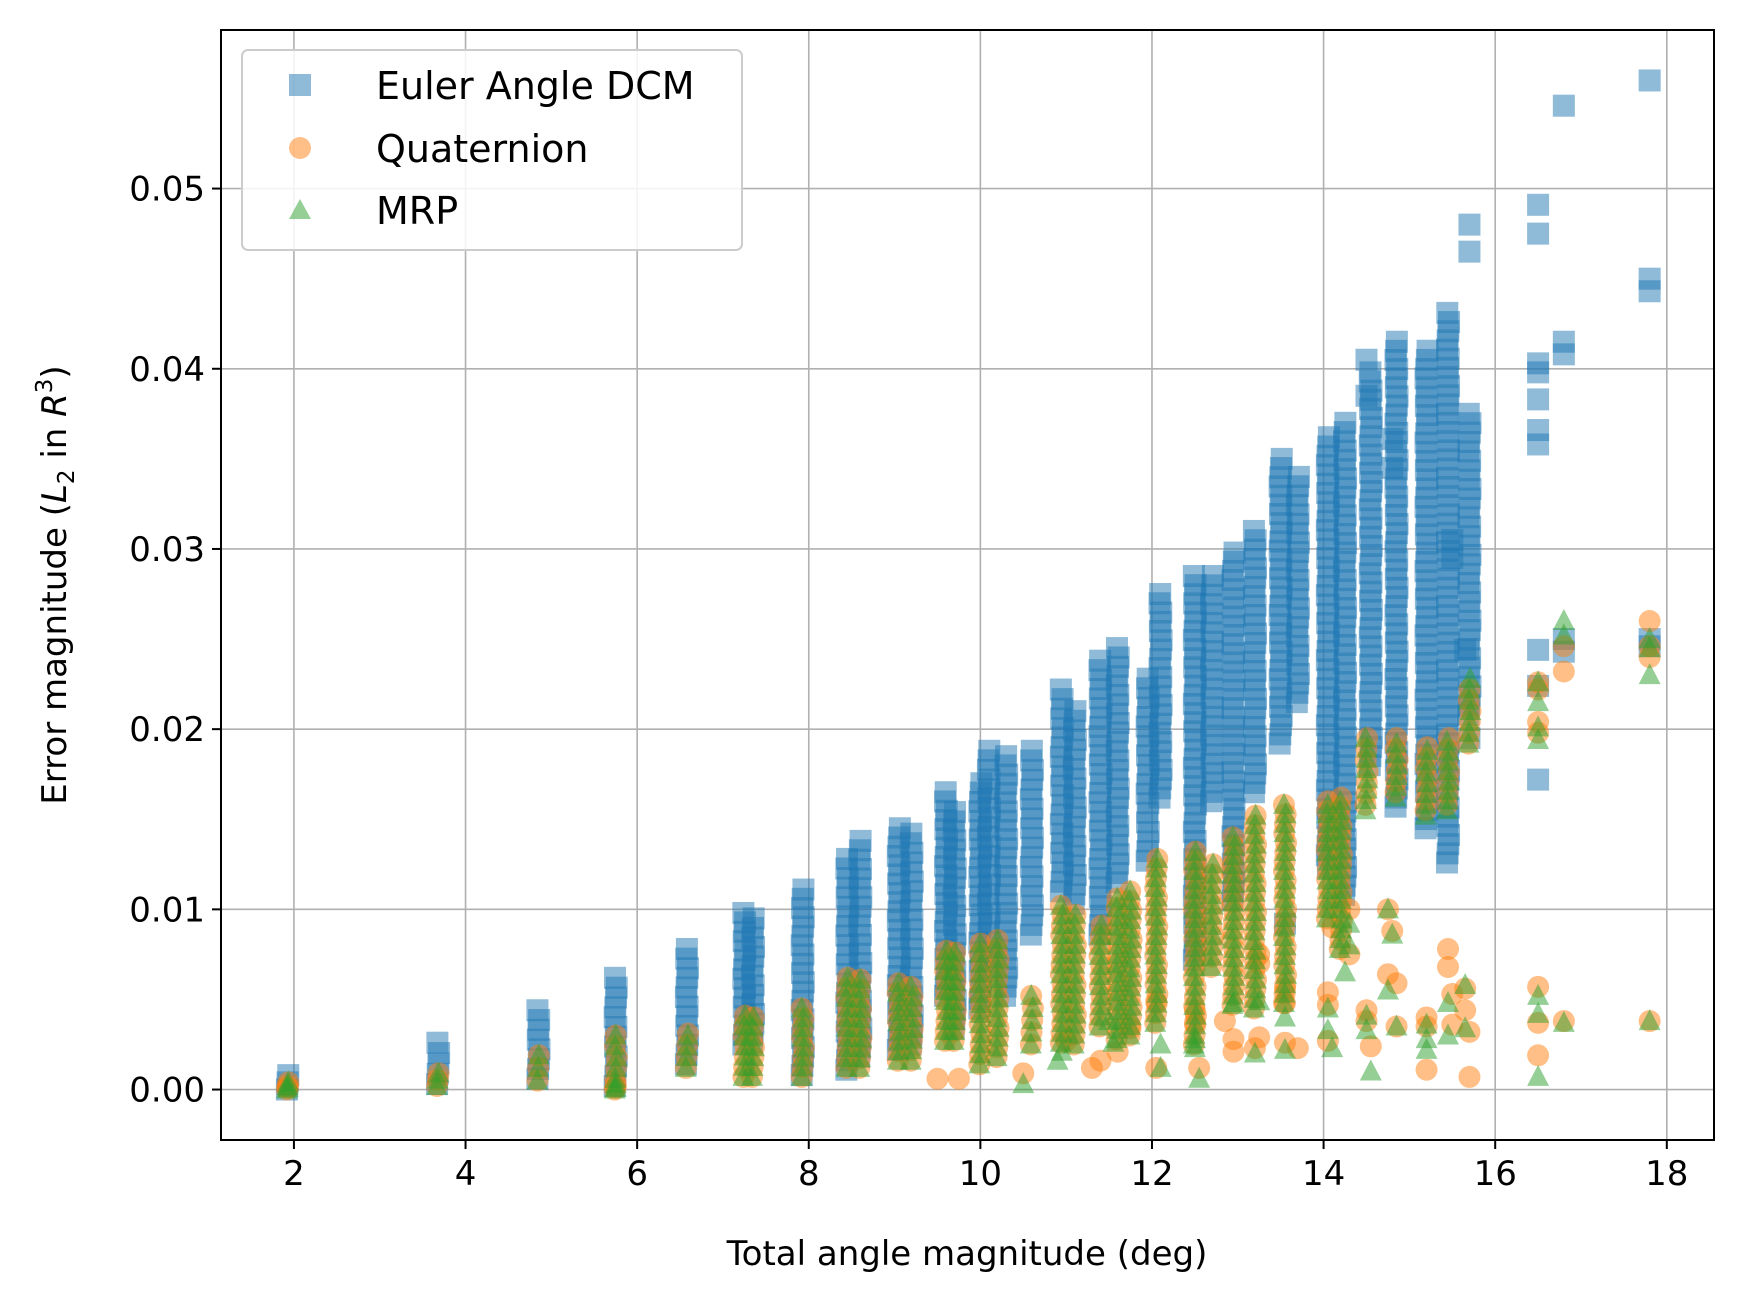  I want to click on y-axis-label: Error magnitude (L2 in R3), so click(56, 584).